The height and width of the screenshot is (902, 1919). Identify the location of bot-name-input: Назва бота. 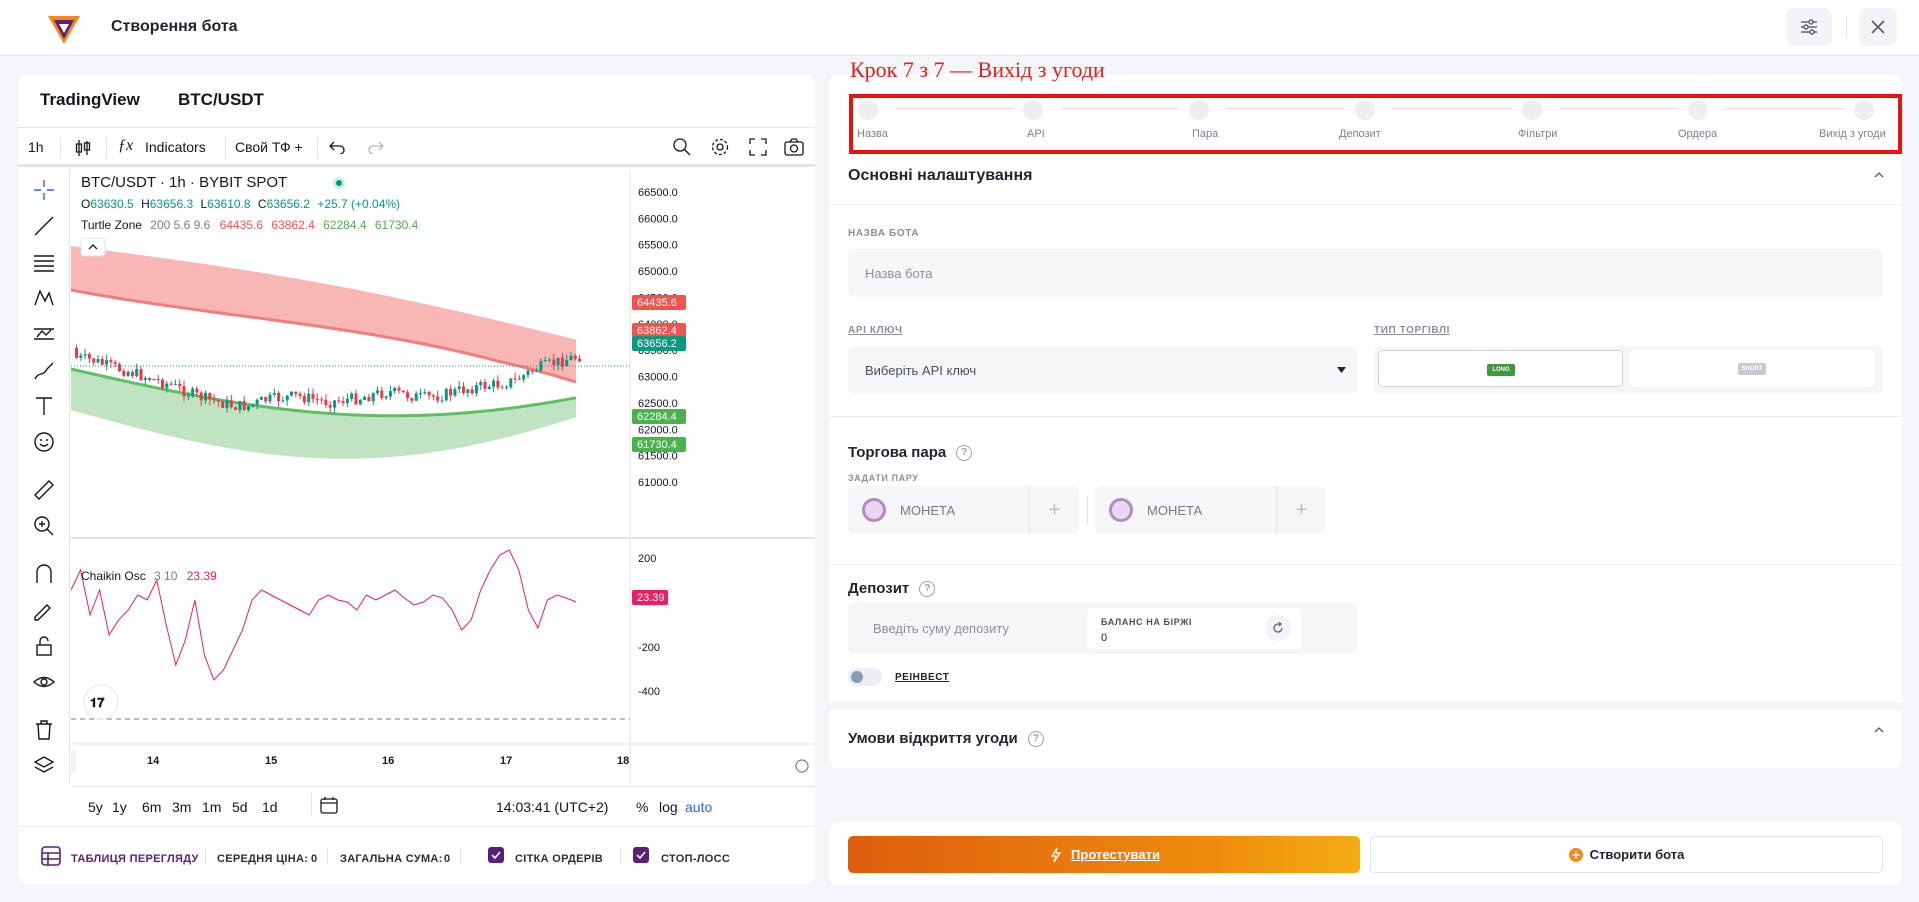
(1365, 273).